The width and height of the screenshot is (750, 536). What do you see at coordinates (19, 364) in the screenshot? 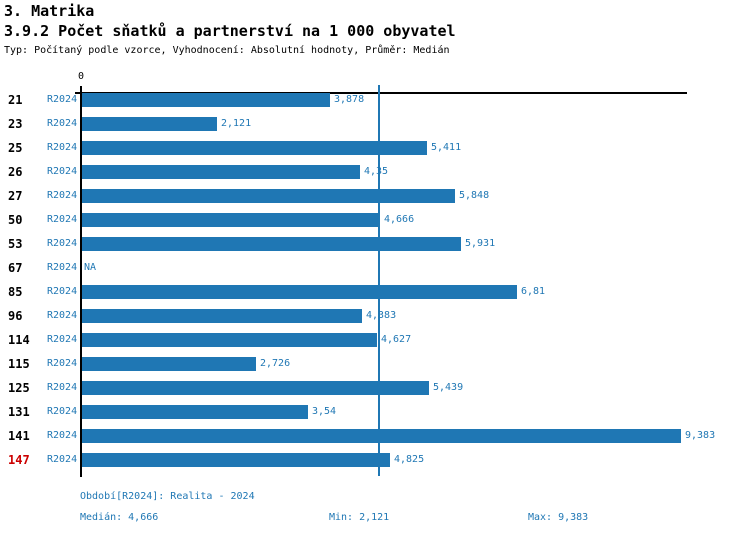
I see `row-id-label: 115` at bounding box center [19, 364].